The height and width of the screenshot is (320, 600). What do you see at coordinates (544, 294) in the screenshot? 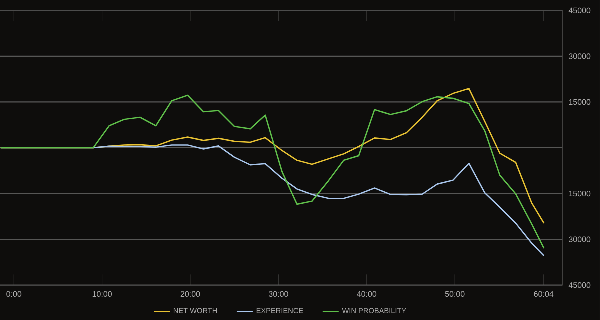
I see `x-tick-label: 60:04` at bounding box center [544, 294].